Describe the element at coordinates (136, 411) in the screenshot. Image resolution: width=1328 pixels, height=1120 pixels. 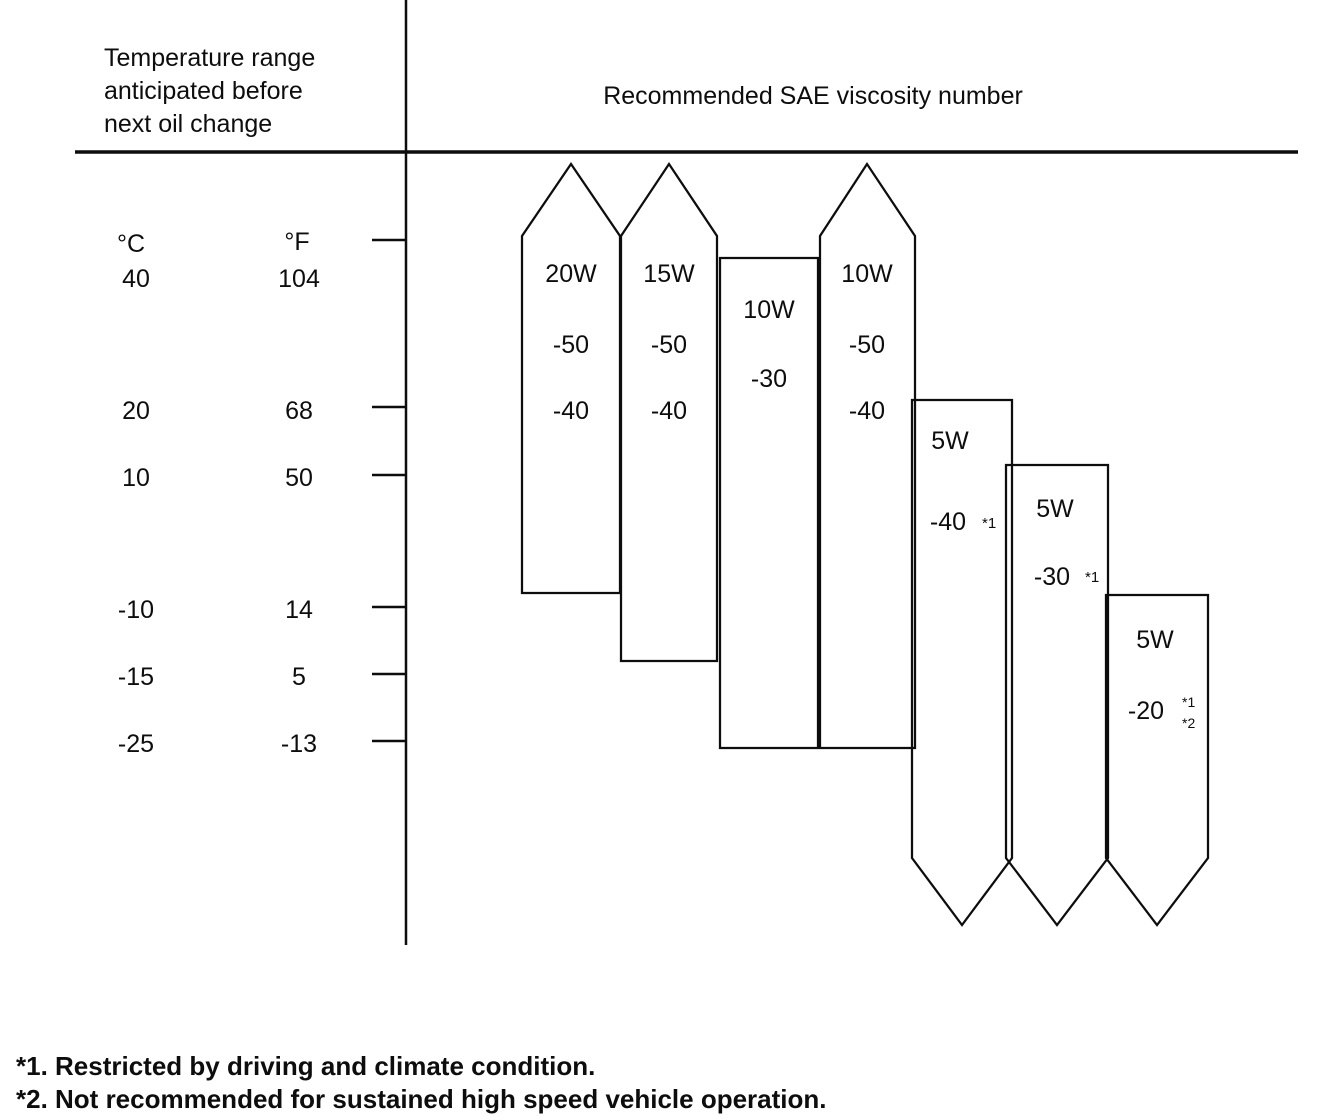
I see `temp-c-value: 20` at that location.